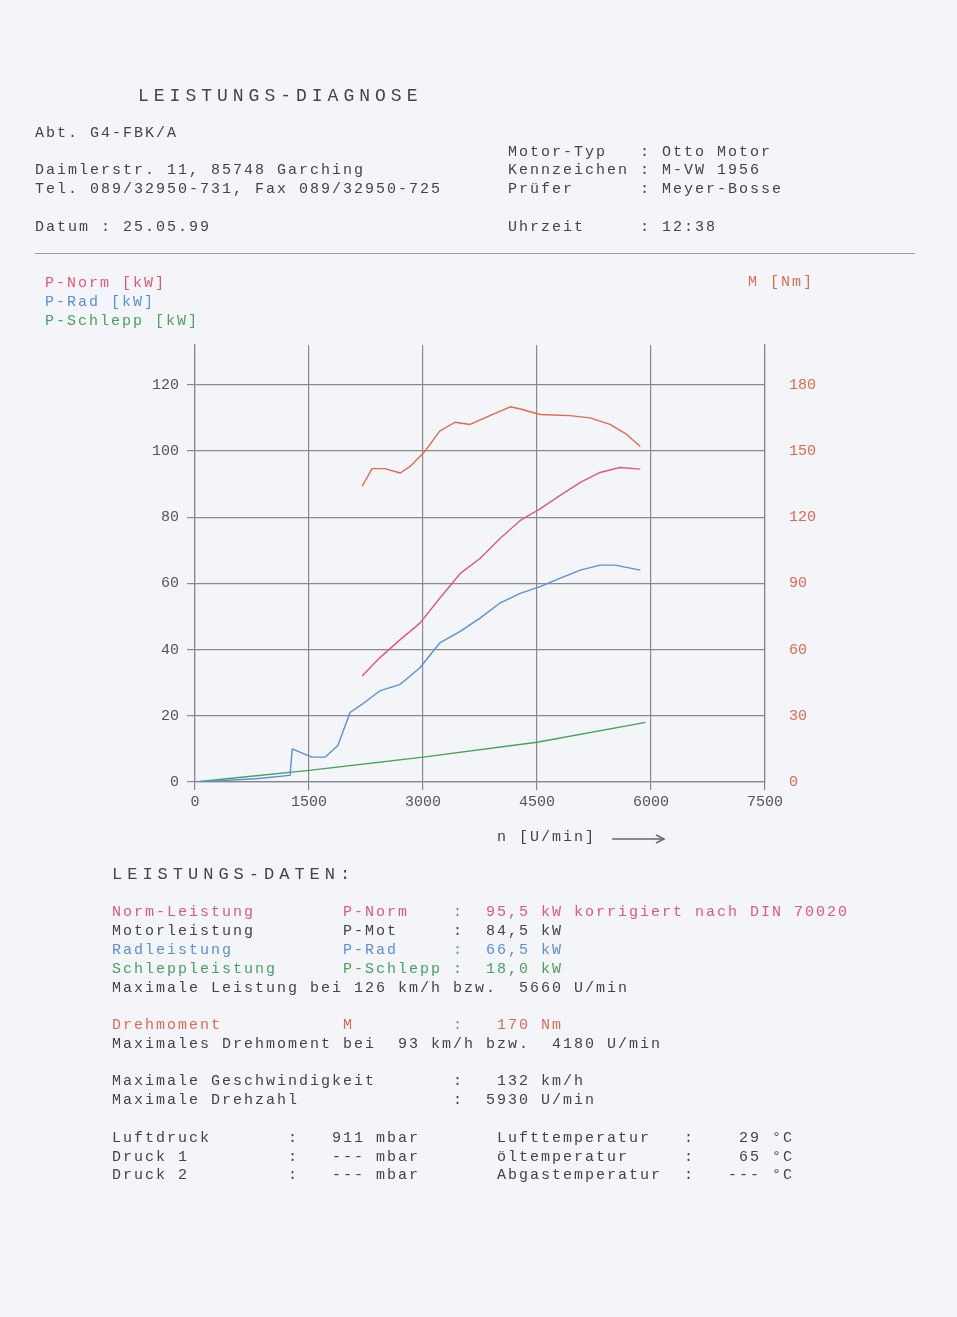 The height and width of the screenshot is (1317, 957). Describe the element at coordinates (798, 650) in the screenshot. I see `y2-tick-label: 60` at that location.